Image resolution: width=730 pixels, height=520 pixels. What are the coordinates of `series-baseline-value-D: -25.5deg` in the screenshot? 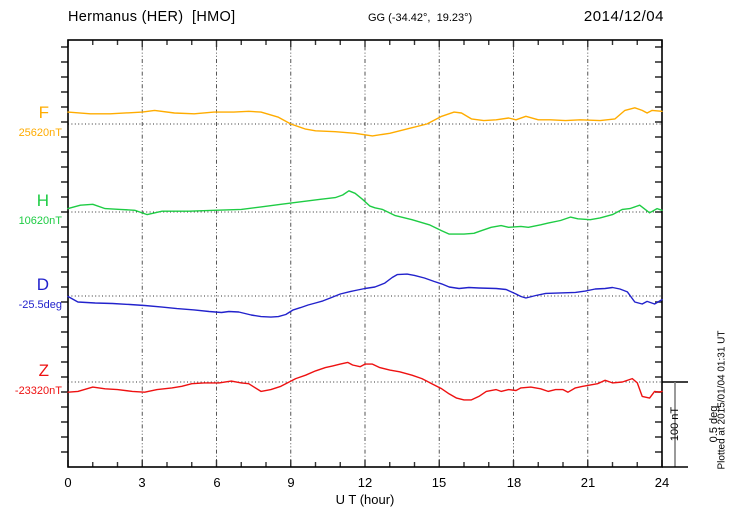 It's located at (40, 305).